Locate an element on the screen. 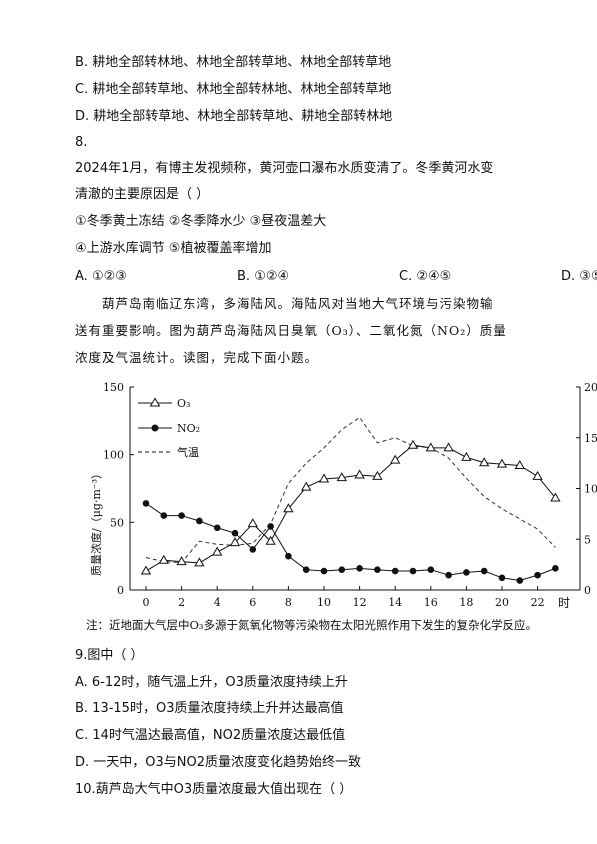 The height and width of the screenshot is (844, 597). x-tick-label: 4 is located at coordinates (217, 602).